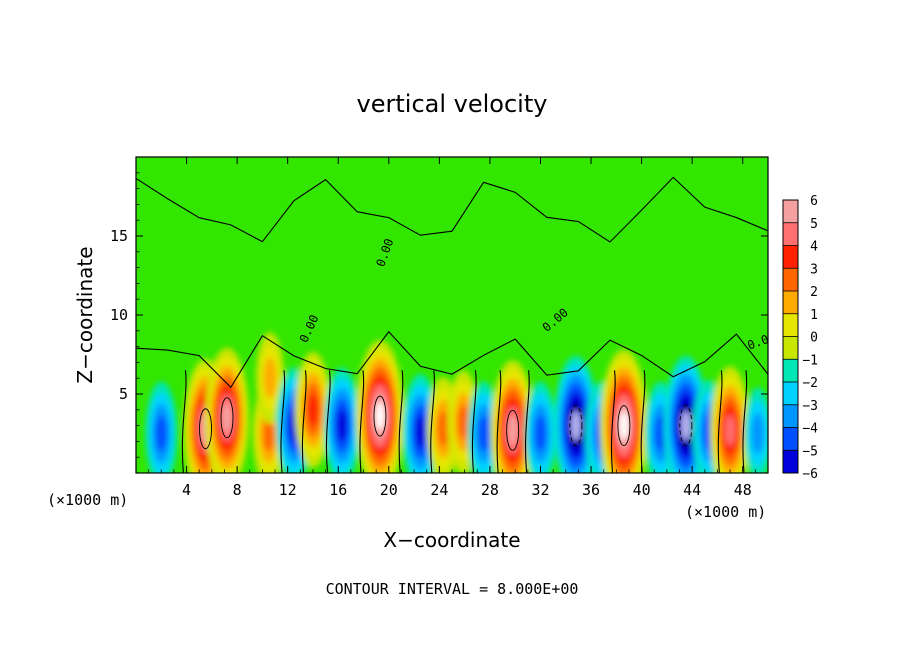  I want to click on colorbar-label: −1, so click(810, 360).